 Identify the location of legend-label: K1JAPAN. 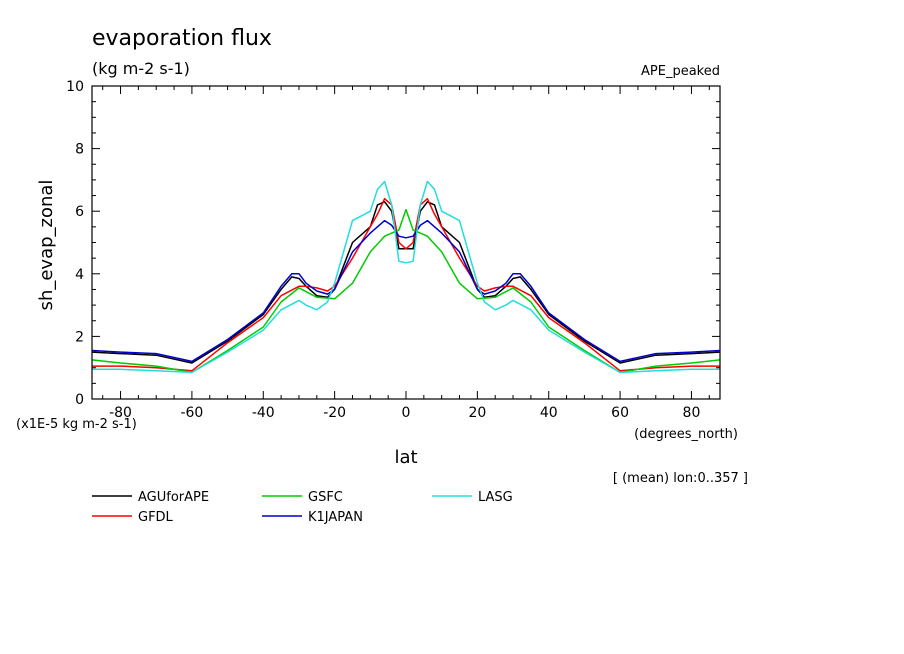
(335, 517).